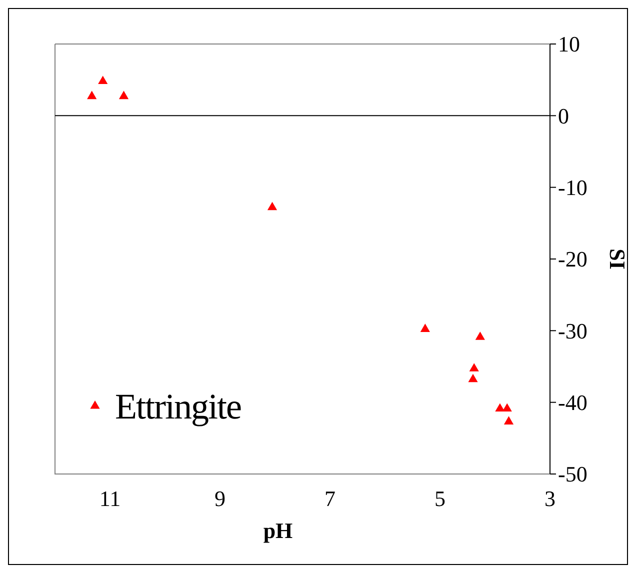  I want to click on y-axis-title: SI, so click(617, 259).